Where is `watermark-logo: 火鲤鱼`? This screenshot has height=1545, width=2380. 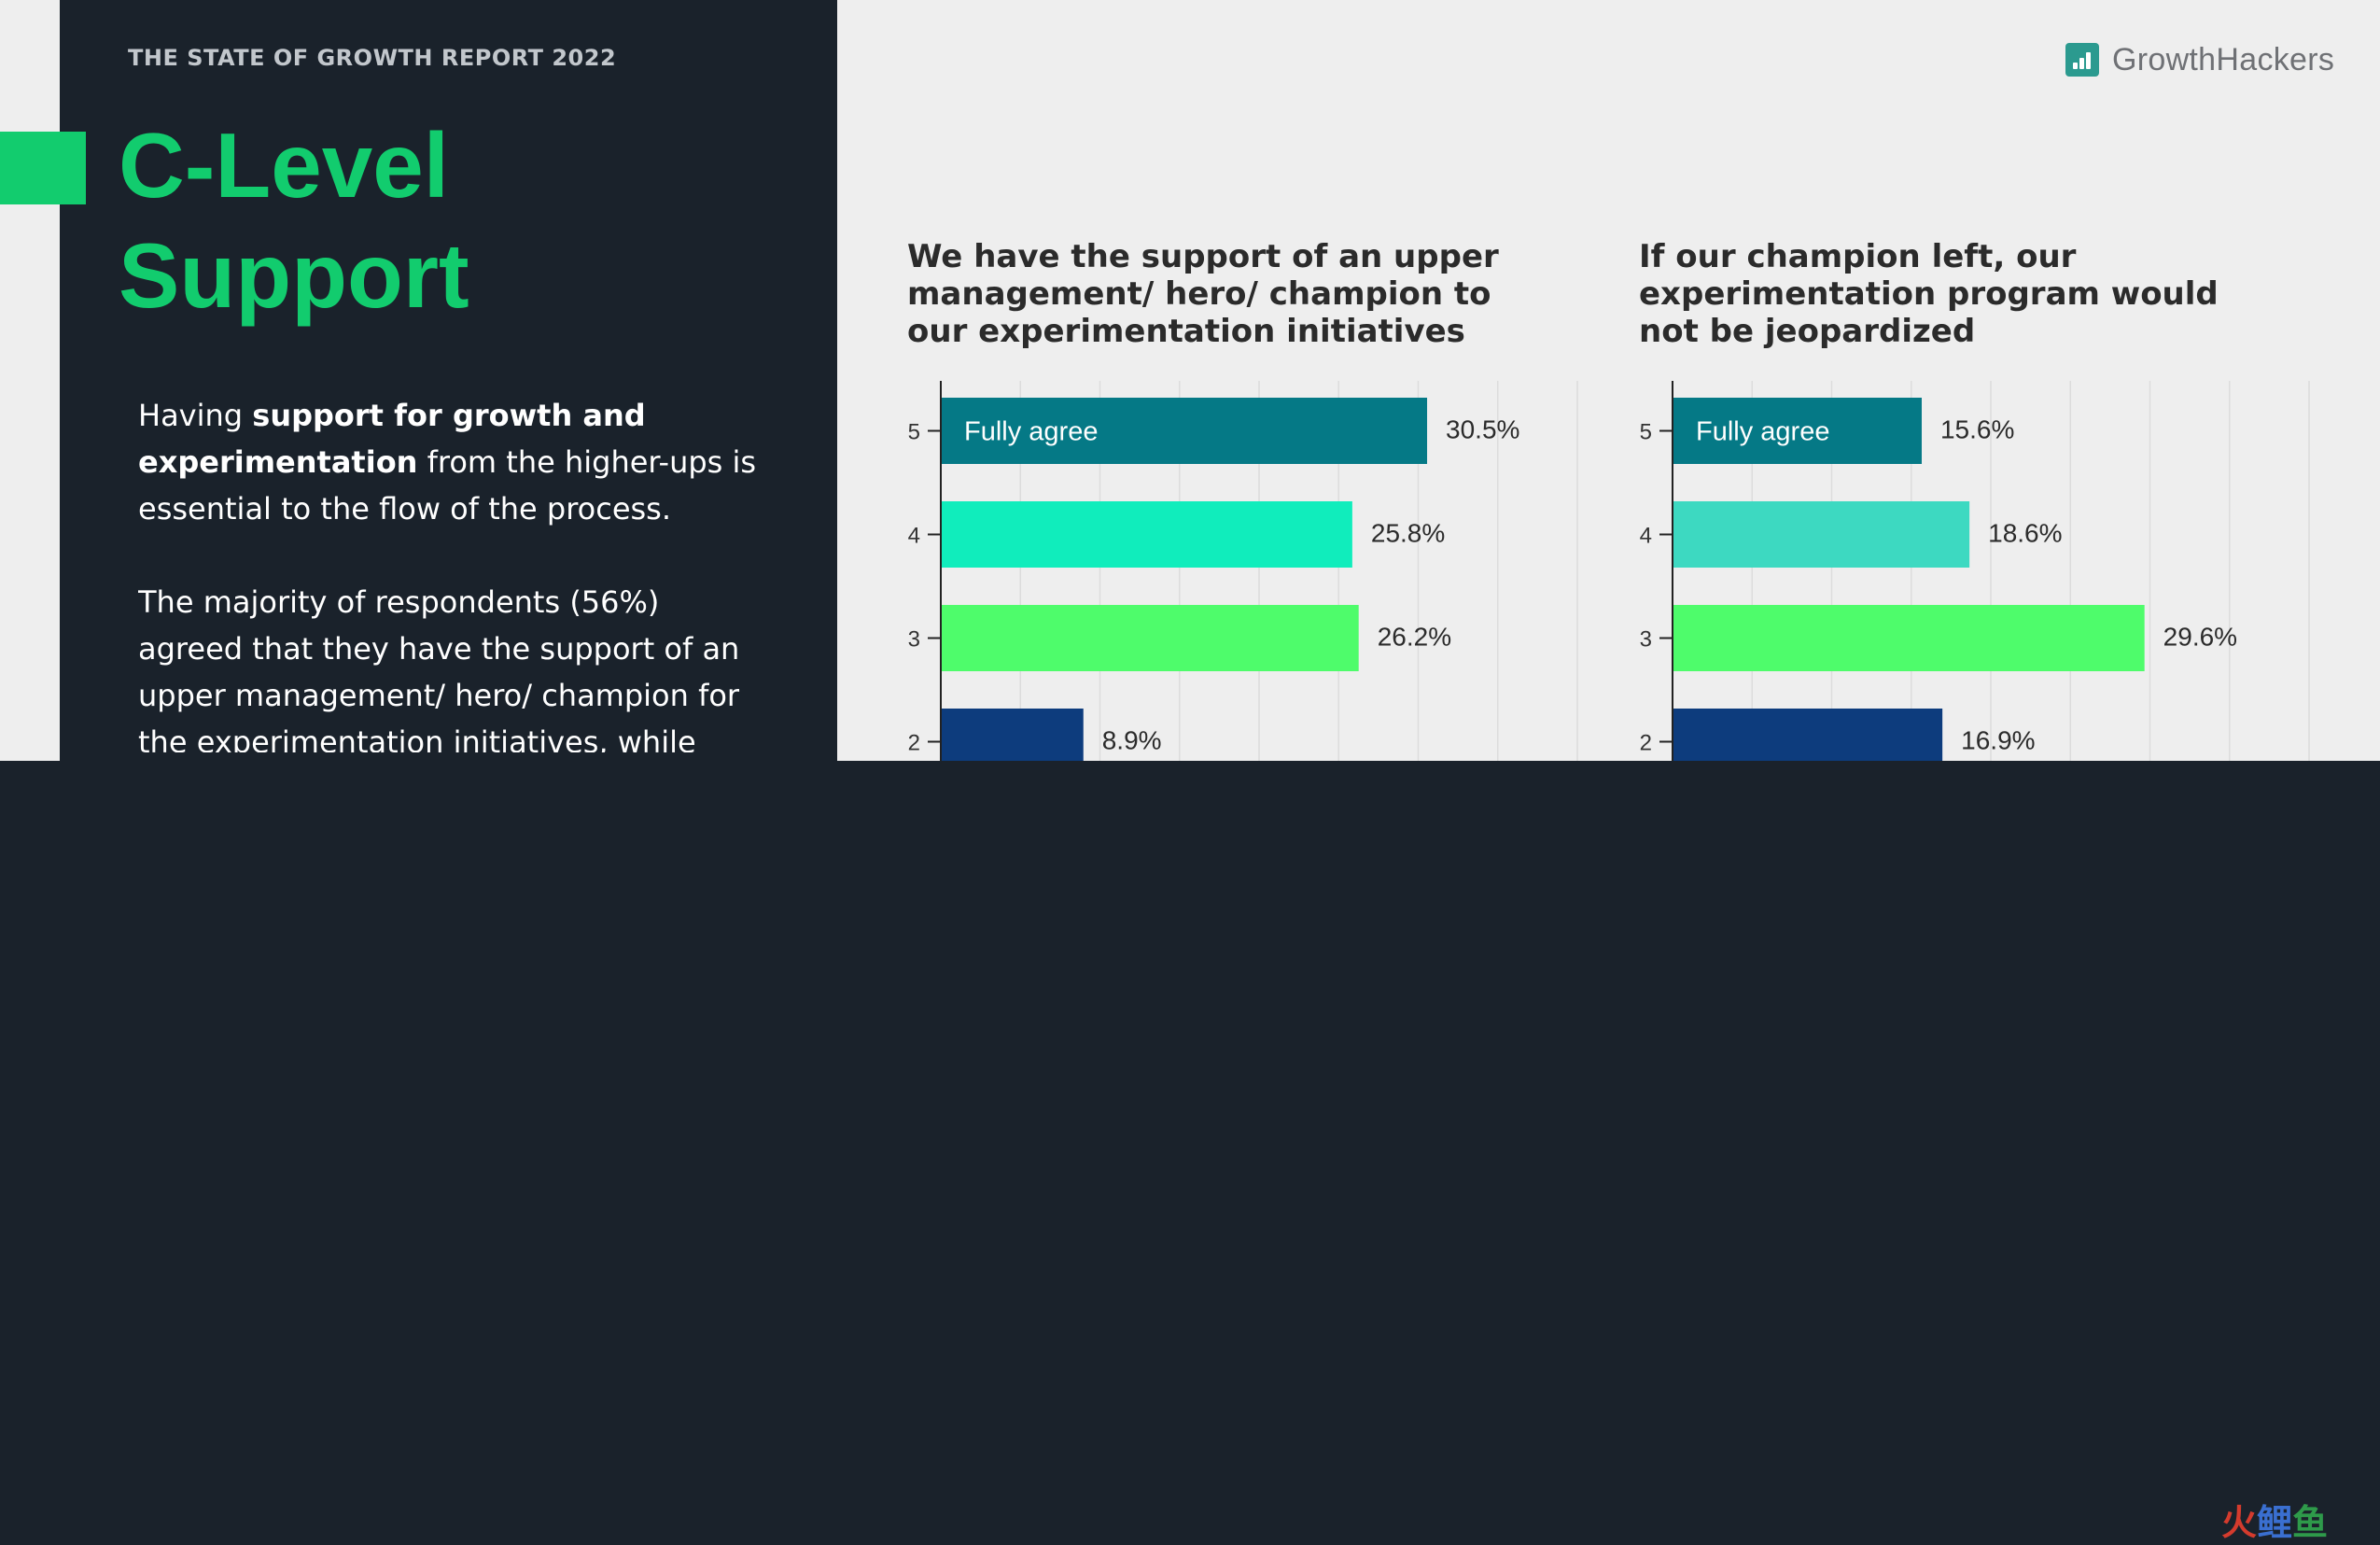 watermark-logo: 火鲤鱼 is located at coordinates (2275, 1522).